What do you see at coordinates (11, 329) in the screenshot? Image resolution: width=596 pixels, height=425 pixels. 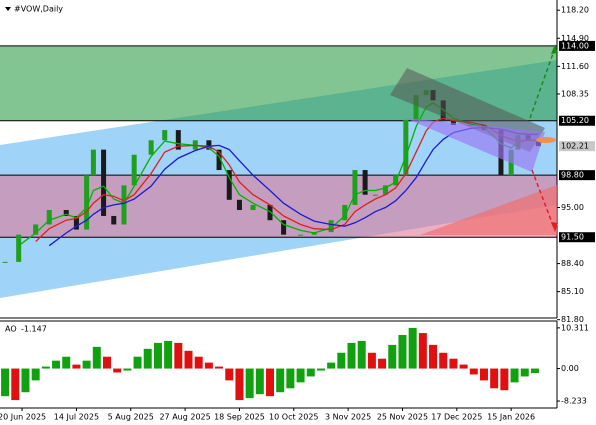 I see `ao-title: AO` at bounding box center [11, 329].